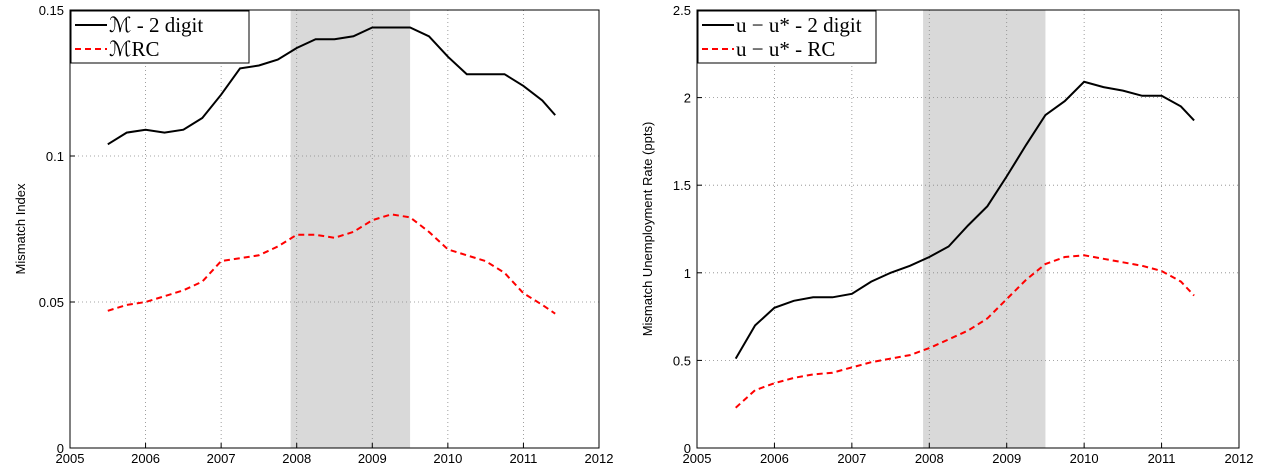 This screenshot has height=476, width=1270. Describe the element at coordinates (687, 98) in the screenshot. I see `y-tick-label: 2` at that location.